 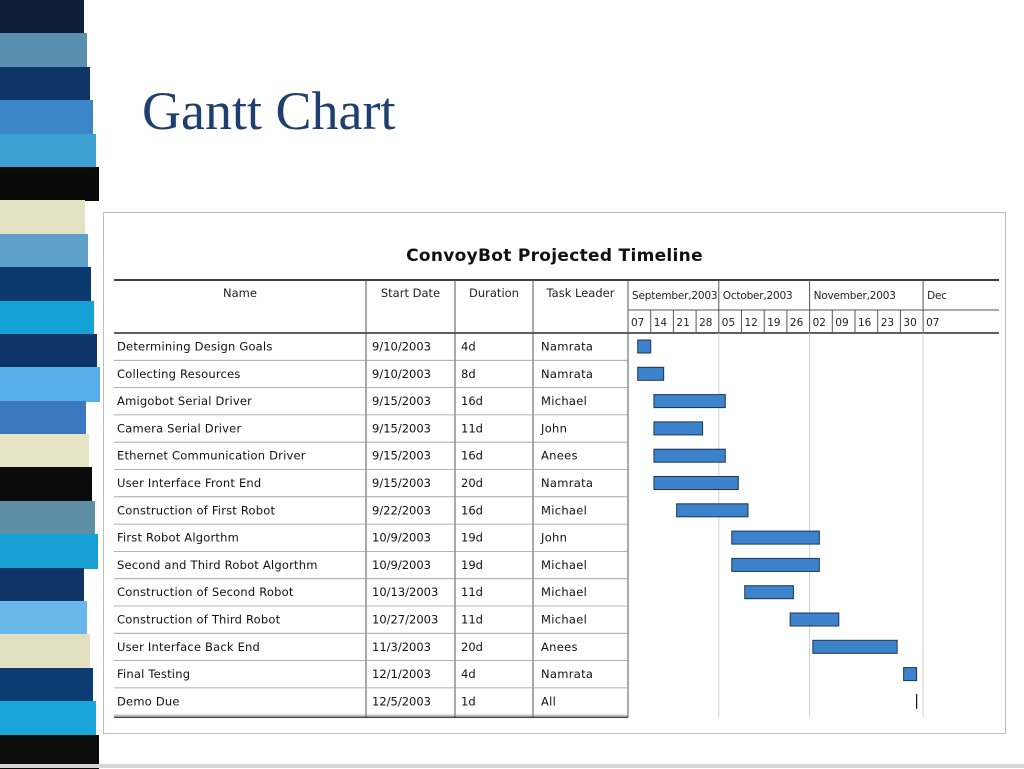 I want to click on week-label: 30, so click(x=909, y=323).